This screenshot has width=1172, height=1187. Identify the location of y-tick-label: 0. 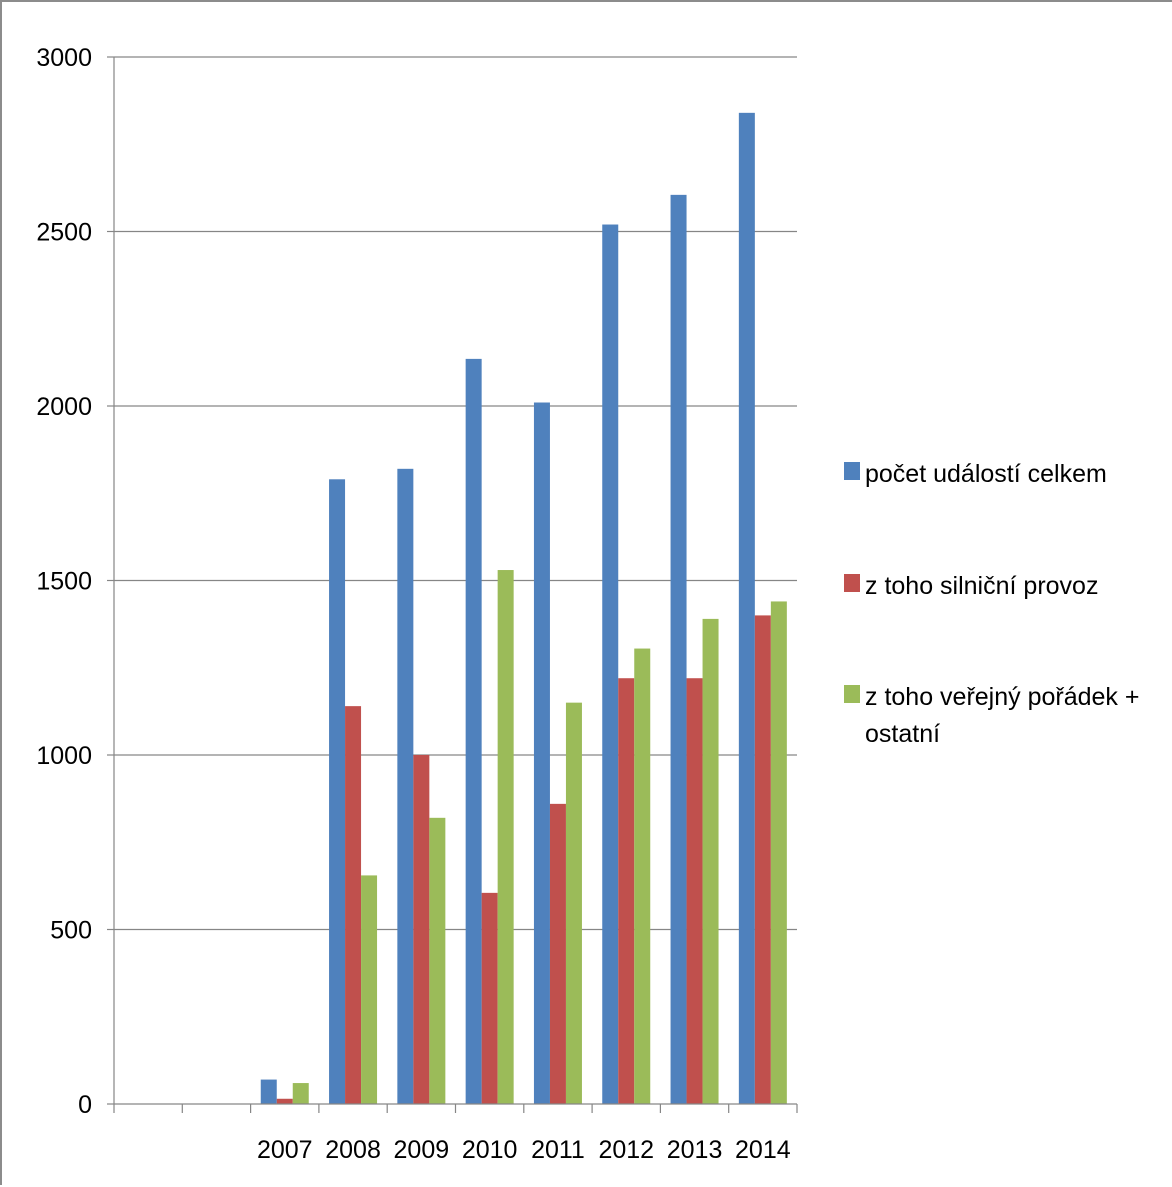
(85, 1105).